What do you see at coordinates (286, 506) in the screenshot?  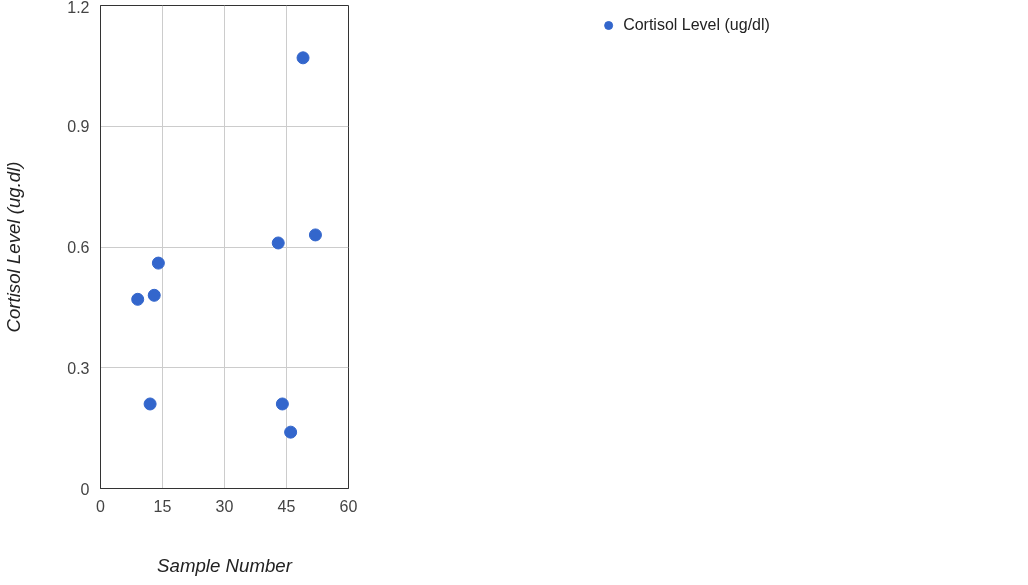 I see `x-tick-label: 45` at bounding box center [286, 506].